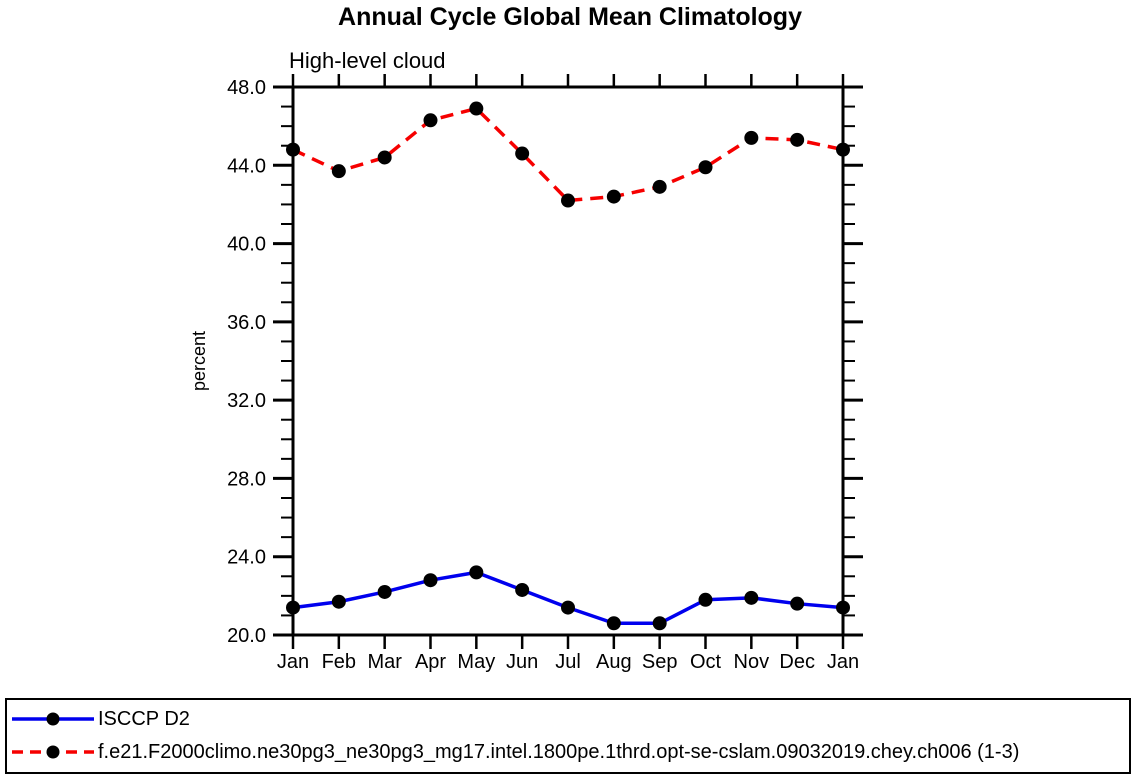 The width and height of the screenshot is (1138, 778). What do you see at coordinates (199, 361) in the screenshot?
I see `y-axis-title: percent` at bounding box center [199, 361].